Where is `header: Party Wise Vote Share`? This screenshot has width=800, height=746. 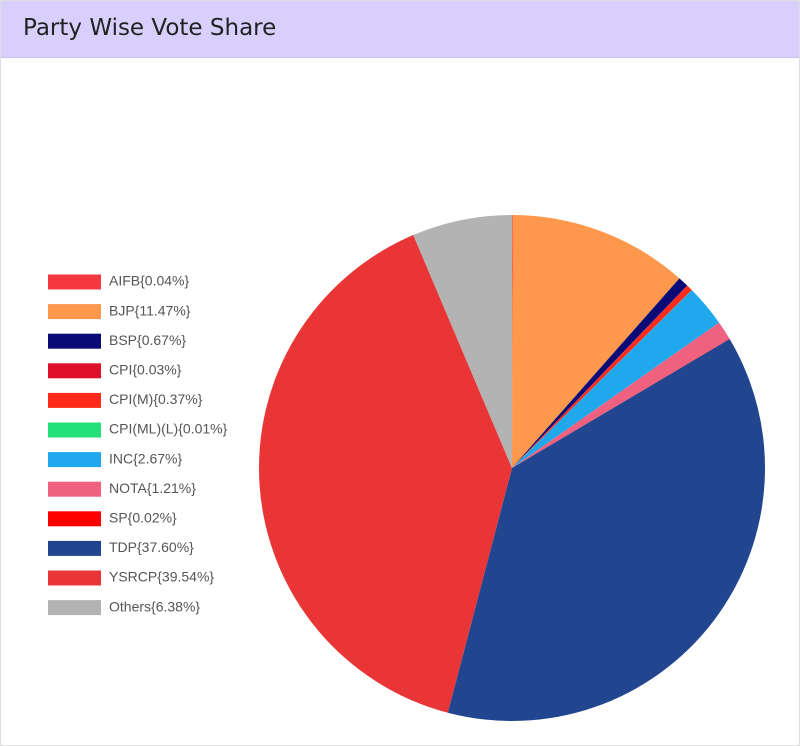 header: Party Wise Vote Share is located at coordinates (400, 29).